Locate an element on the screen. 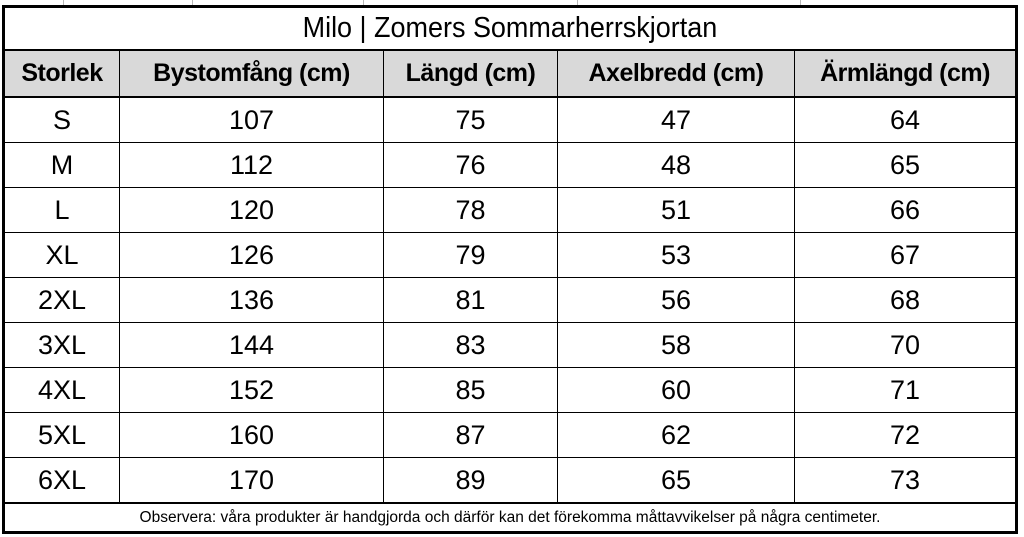 This screenshot has height=537, width=1024. measurement-cell: 72 is located at coordinates (905, 435).